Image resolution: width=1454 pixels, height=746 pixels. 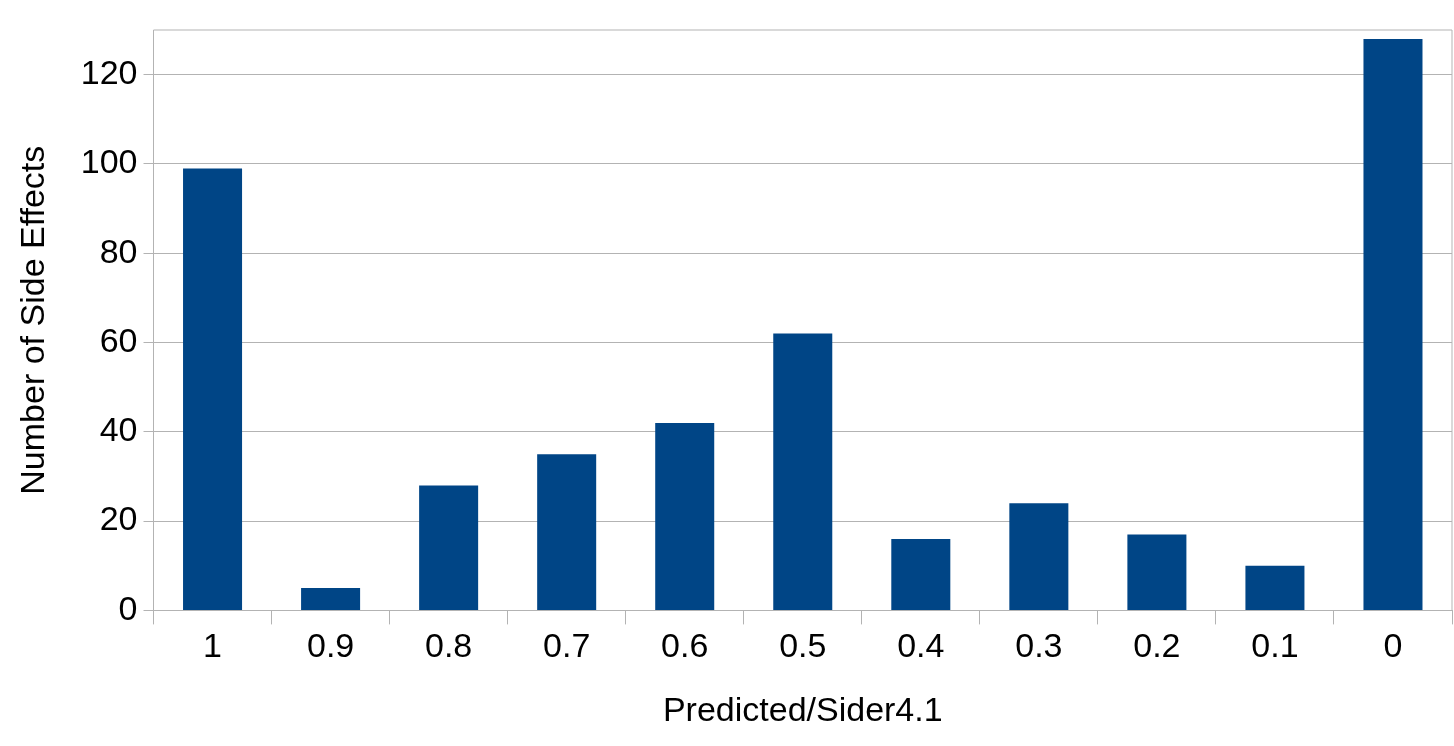 I want to click on x-tick-label: 0.3, so click(x=1039, y=645).